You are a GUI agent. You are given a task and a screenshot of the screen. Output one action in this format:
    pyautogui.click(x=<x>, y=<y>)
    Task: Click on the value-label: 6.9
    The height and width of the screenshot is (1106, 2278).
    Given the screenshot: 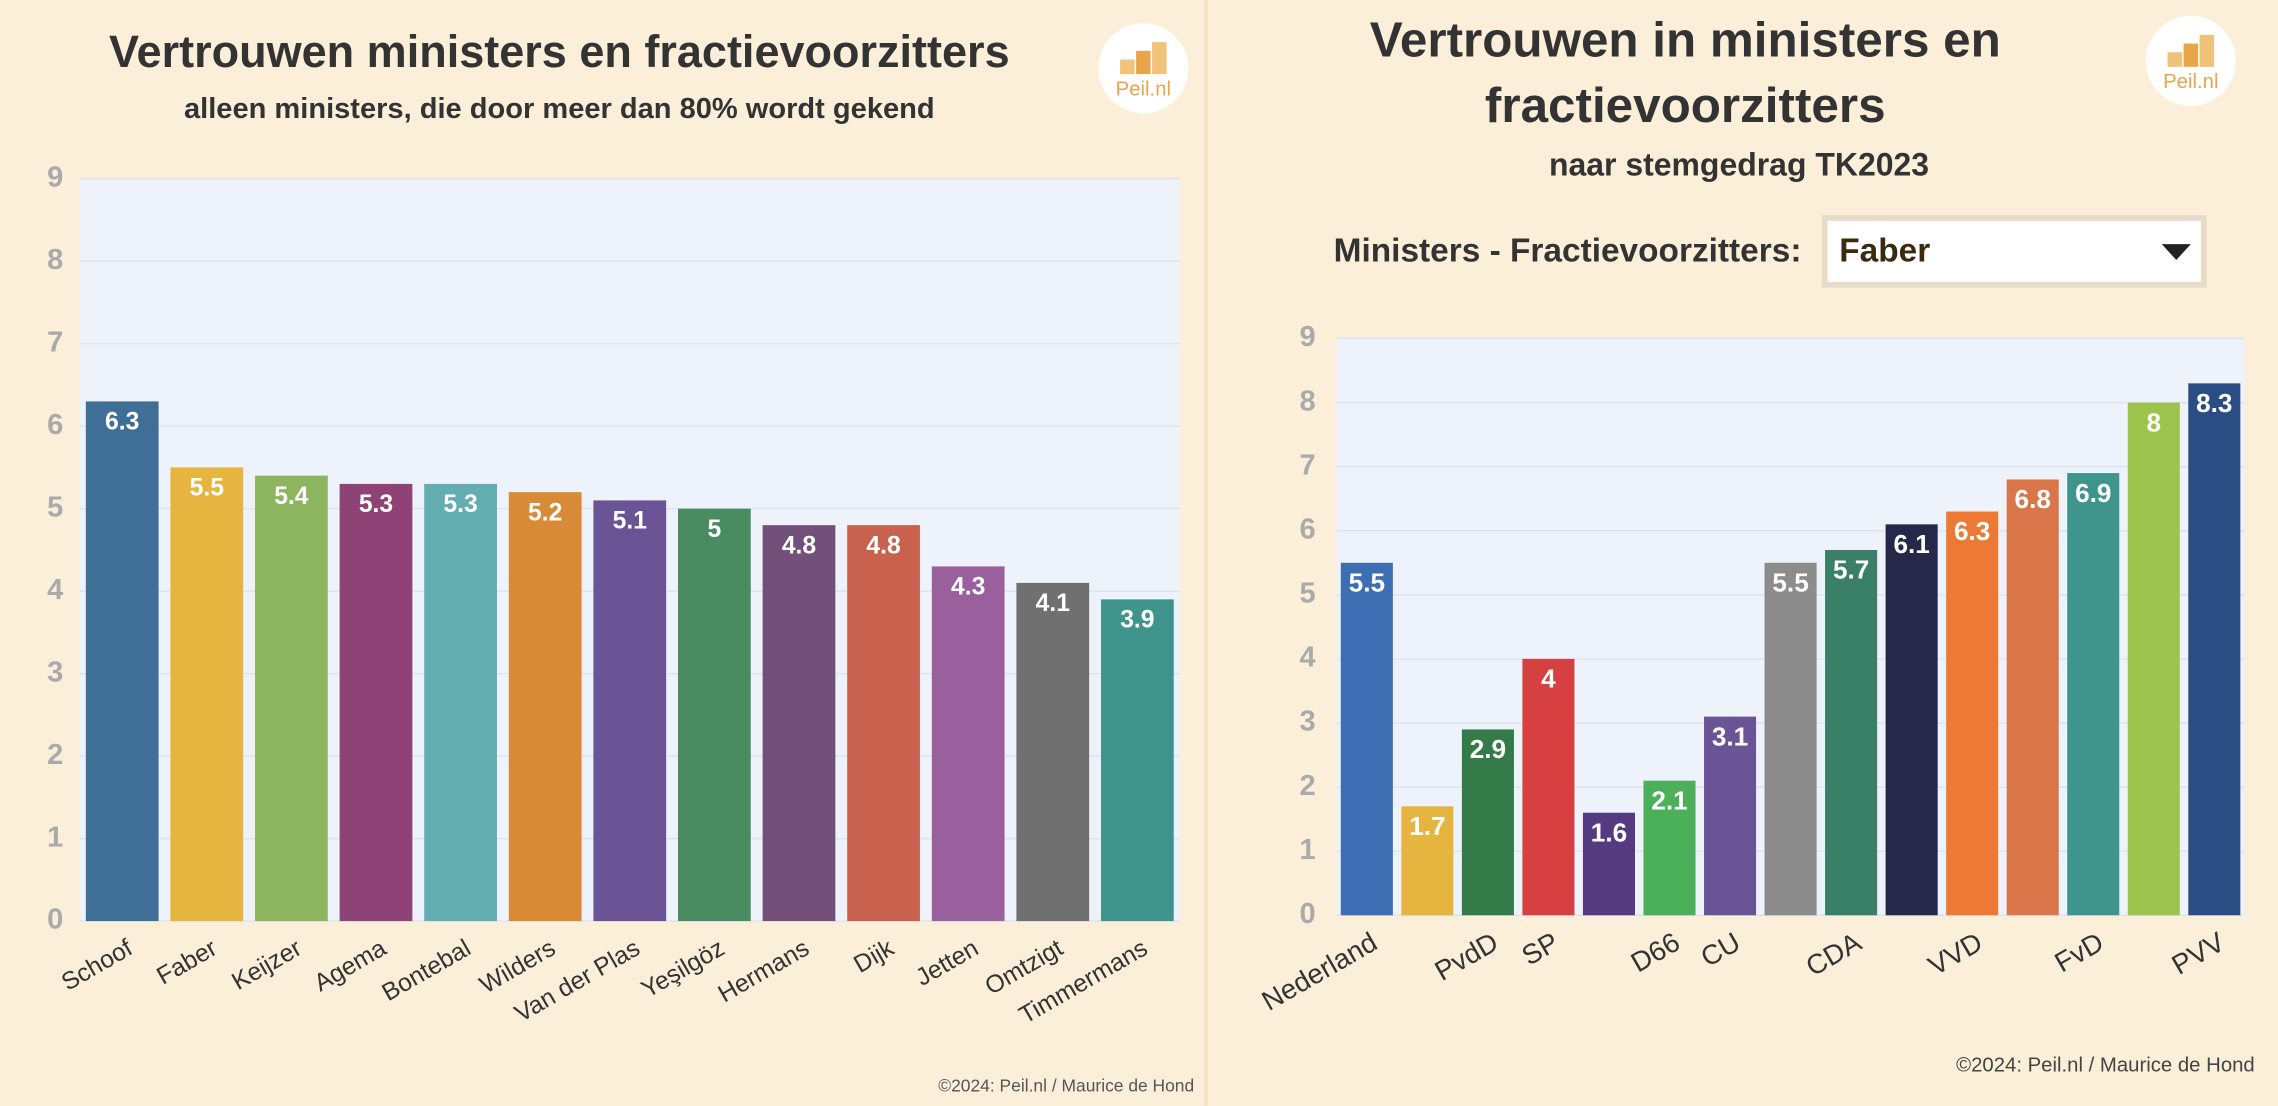 What is the action you would take?
    pyautogui.click(x=2093, y=493)
    